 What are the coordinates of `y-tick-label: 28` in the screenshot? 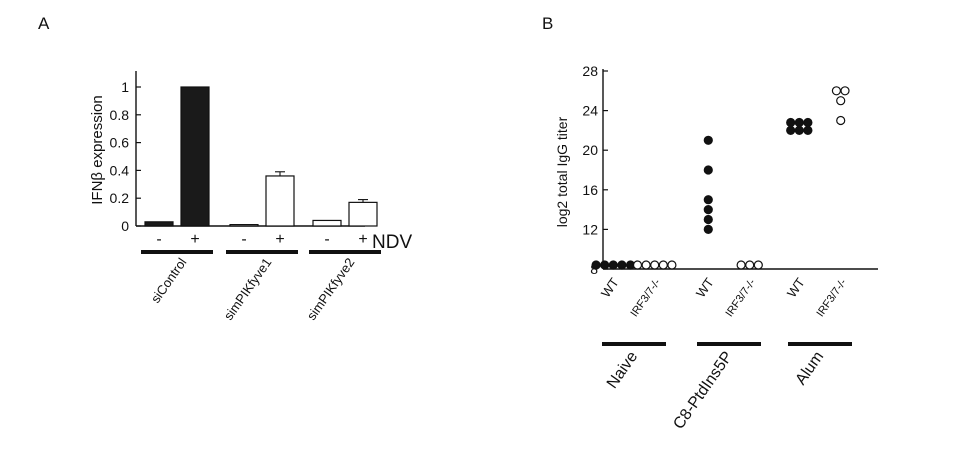 It's located at (590, 71).